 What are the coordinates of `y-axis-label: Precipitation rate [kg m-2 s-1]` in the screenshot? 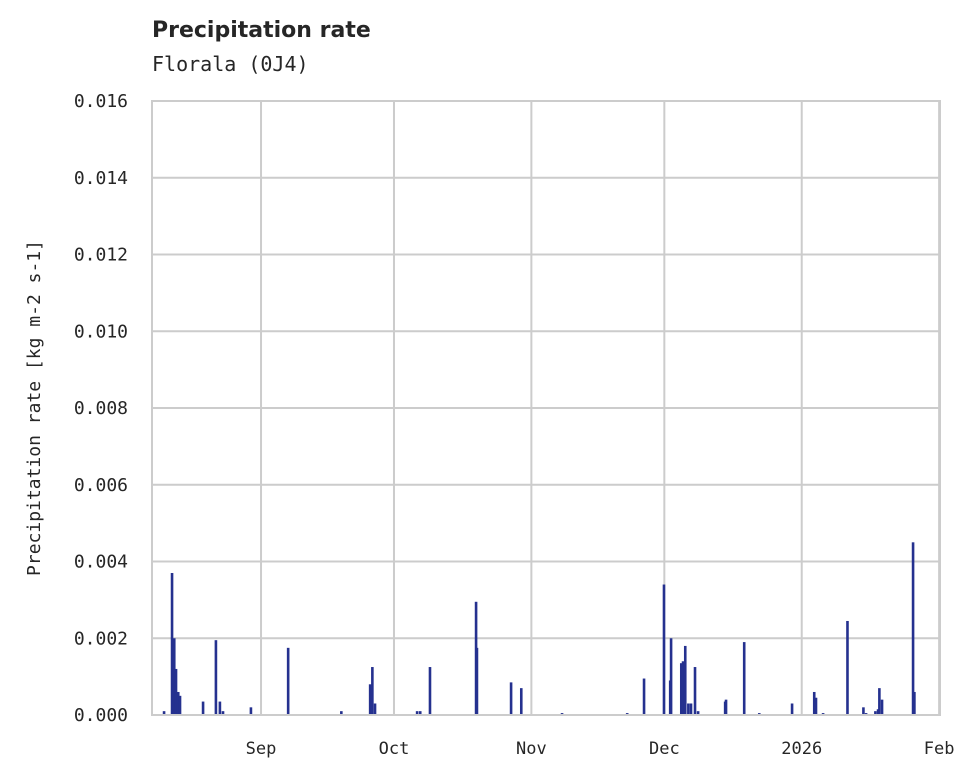 It's located at (34, 408).